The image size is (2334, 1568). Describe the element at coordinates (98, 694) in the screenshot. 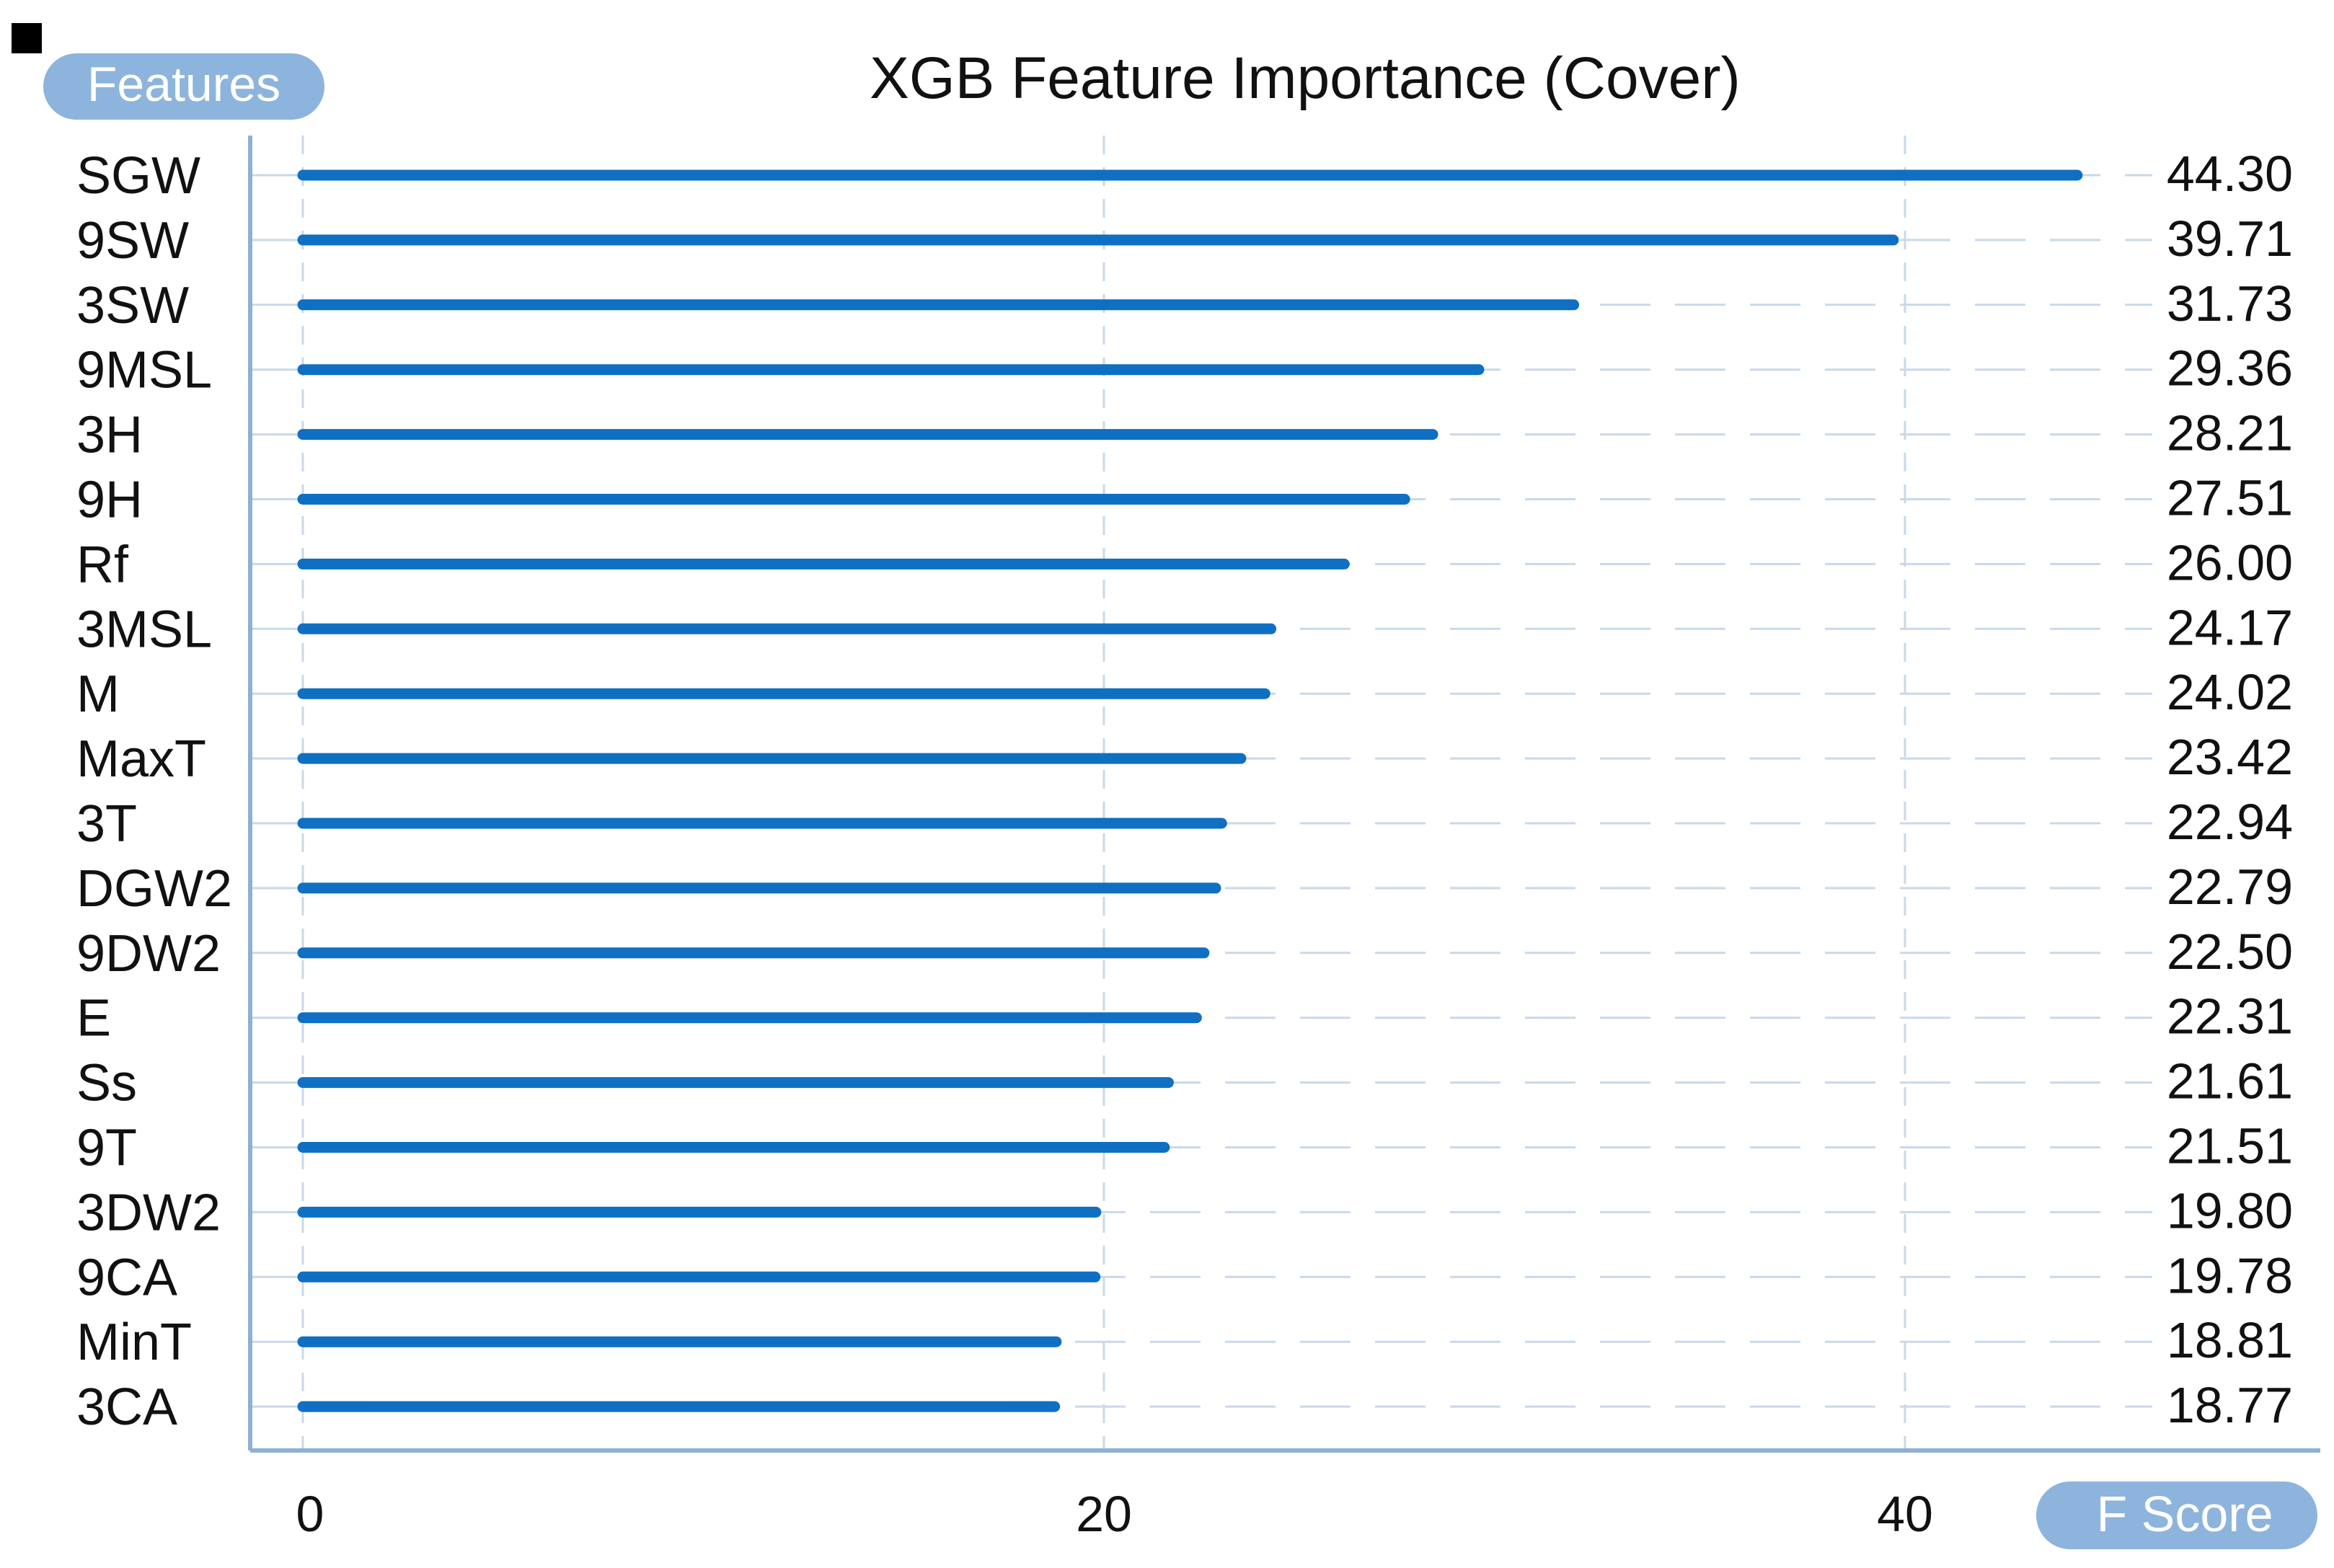

I see `category-label: M` at that location.